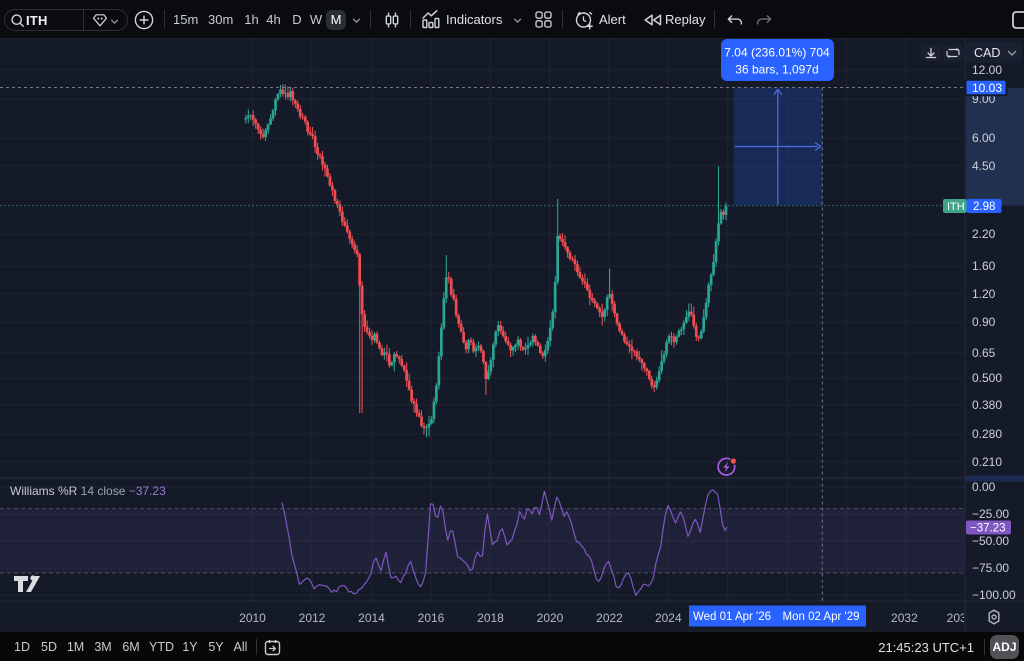 This screenshot has width=1024, height=661. Describe the element at coordinates (821, 617) in the screenshot. I see `svg-text: Mon 02 Apr '29` at that location.